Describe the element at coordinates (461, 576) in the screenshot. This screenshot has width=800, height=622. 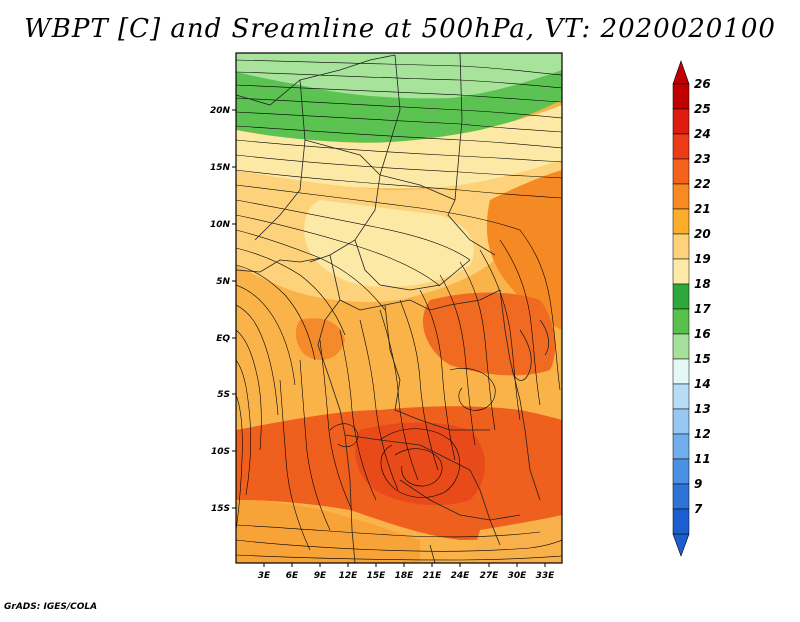
I see `lon-label: 24E` at that location.